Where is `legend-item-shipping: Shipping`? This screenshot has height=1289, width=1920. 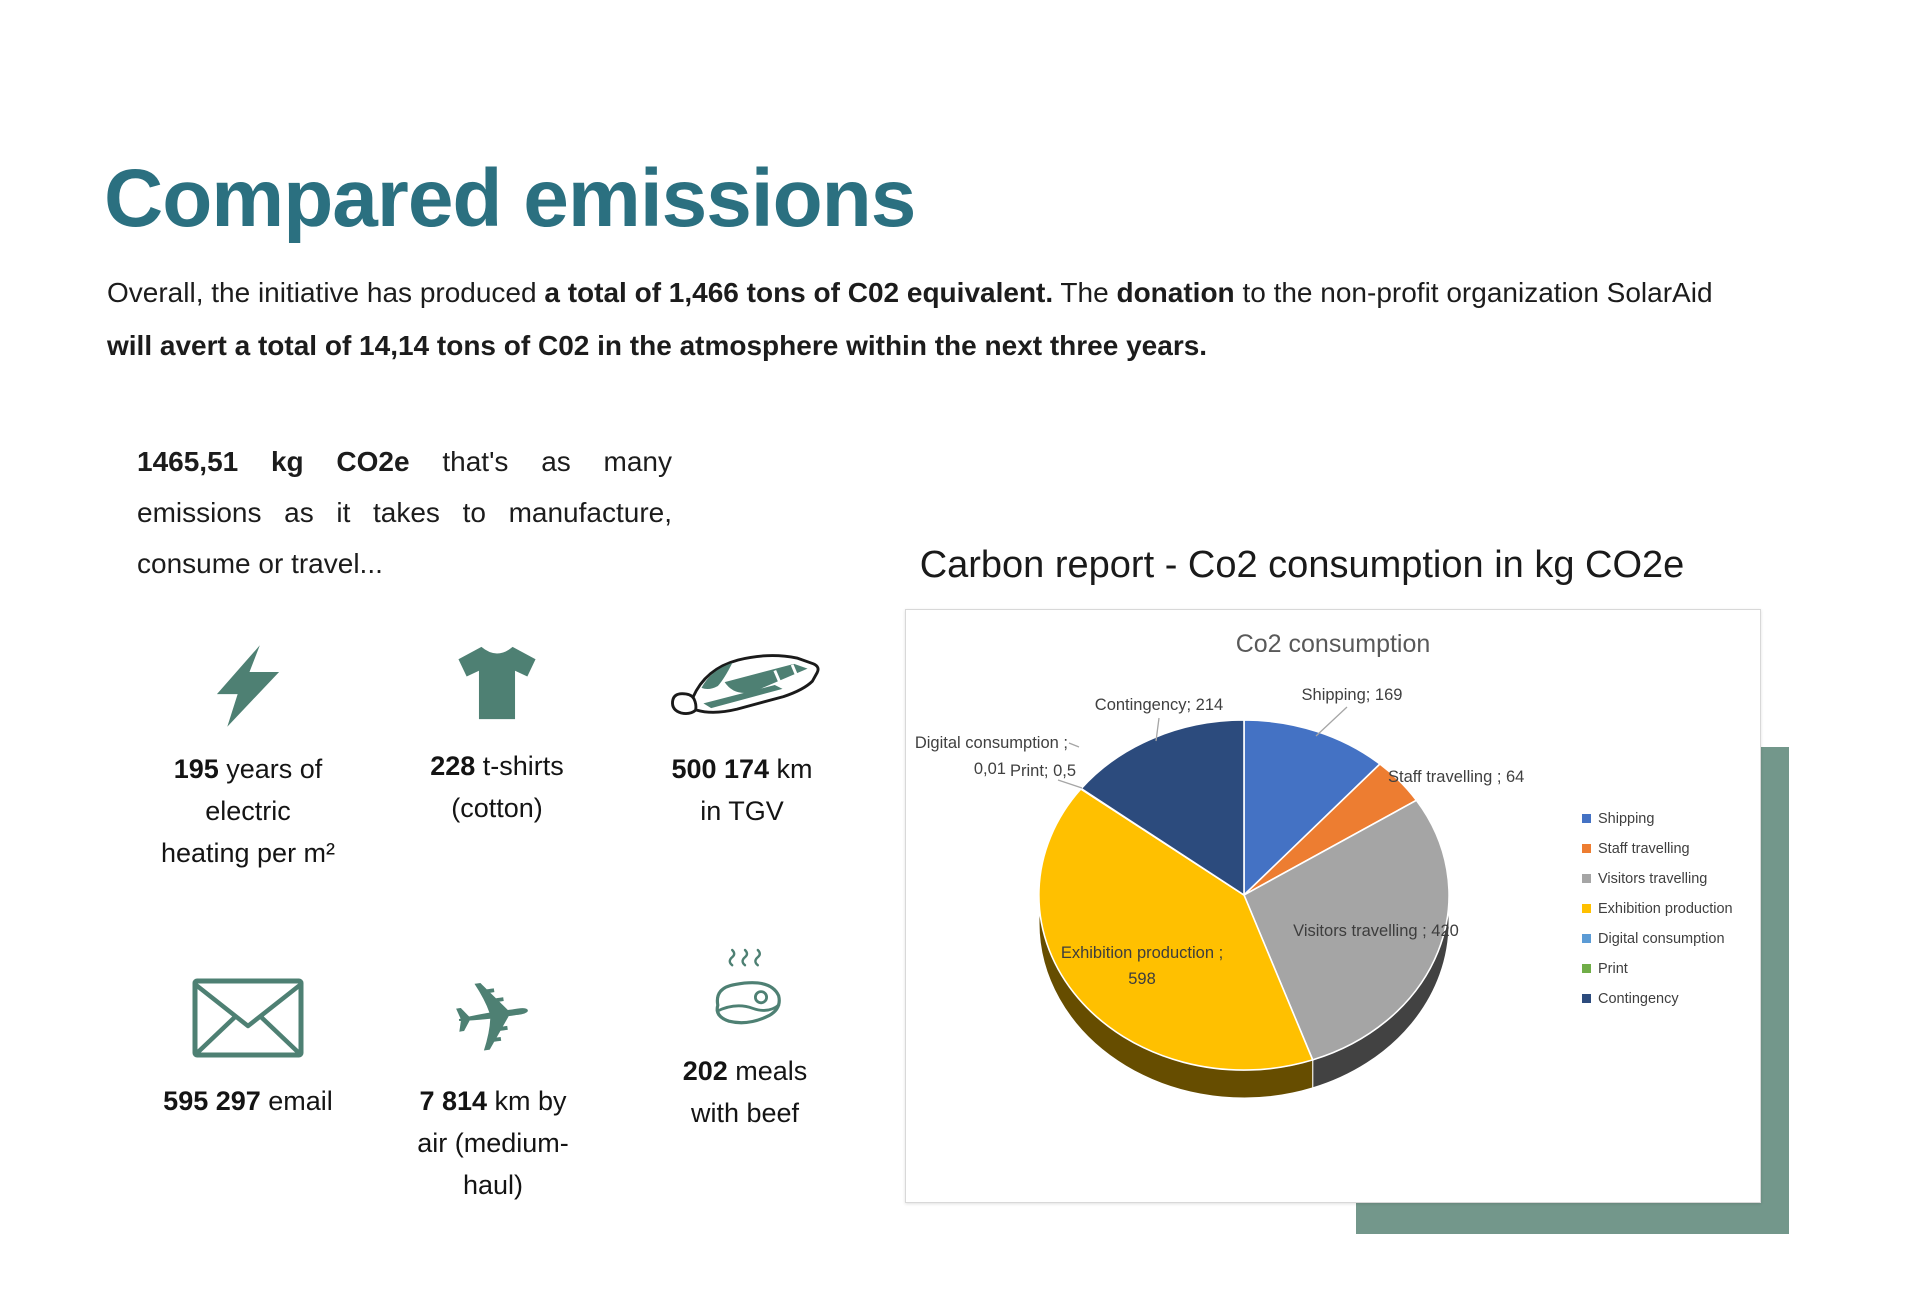 legend-item-shipping: Shipping is located at coordinates (1657, 818).